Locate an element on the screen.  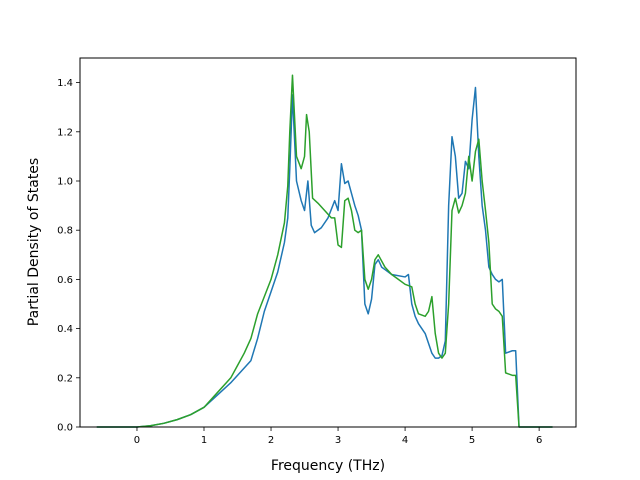
y-axis-label: Partial Density of States is located at coordinates (34, 242).